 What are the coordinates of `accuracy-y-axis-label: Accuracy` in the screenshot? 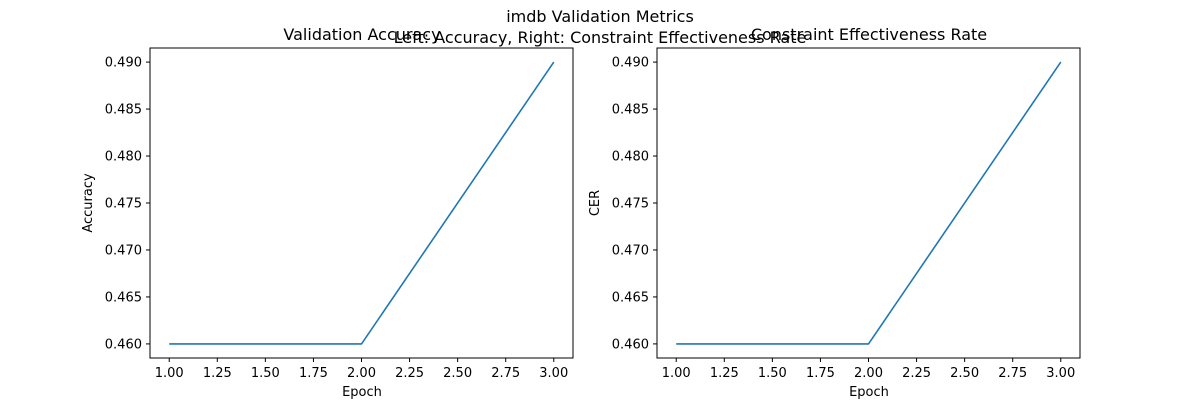 It's located at (88, 203).